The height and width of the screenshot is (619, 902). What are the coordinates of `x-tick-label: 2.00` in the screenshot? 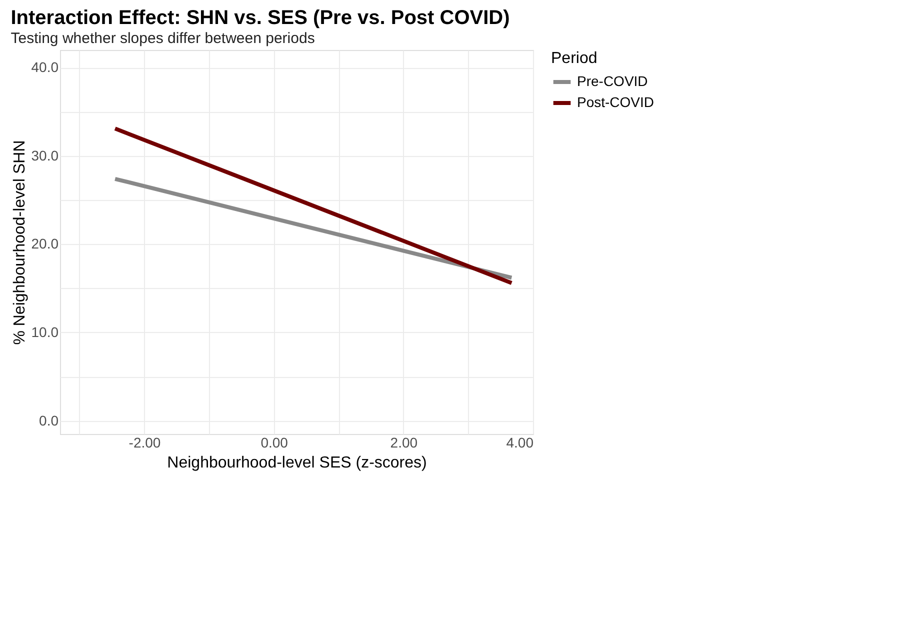 It's located at (404, 442).